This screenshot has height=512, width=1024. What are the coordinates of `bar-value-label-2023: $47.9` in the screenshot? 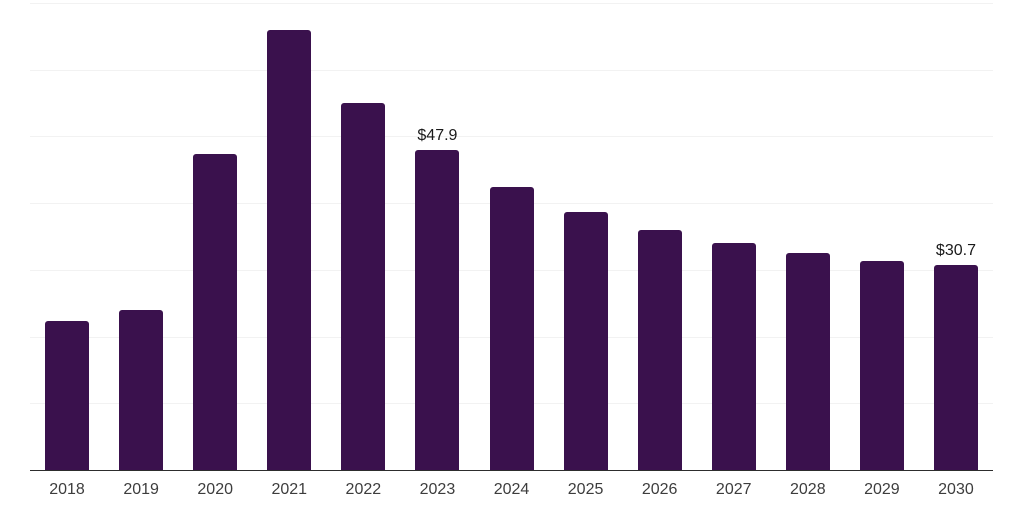 It's located at (437, 136).